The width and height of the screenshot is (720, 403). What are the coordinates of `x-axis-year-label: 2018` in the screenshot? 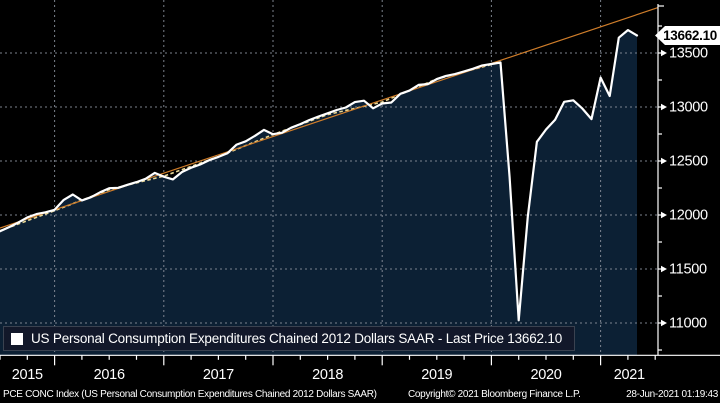 It's located at (327, 375).